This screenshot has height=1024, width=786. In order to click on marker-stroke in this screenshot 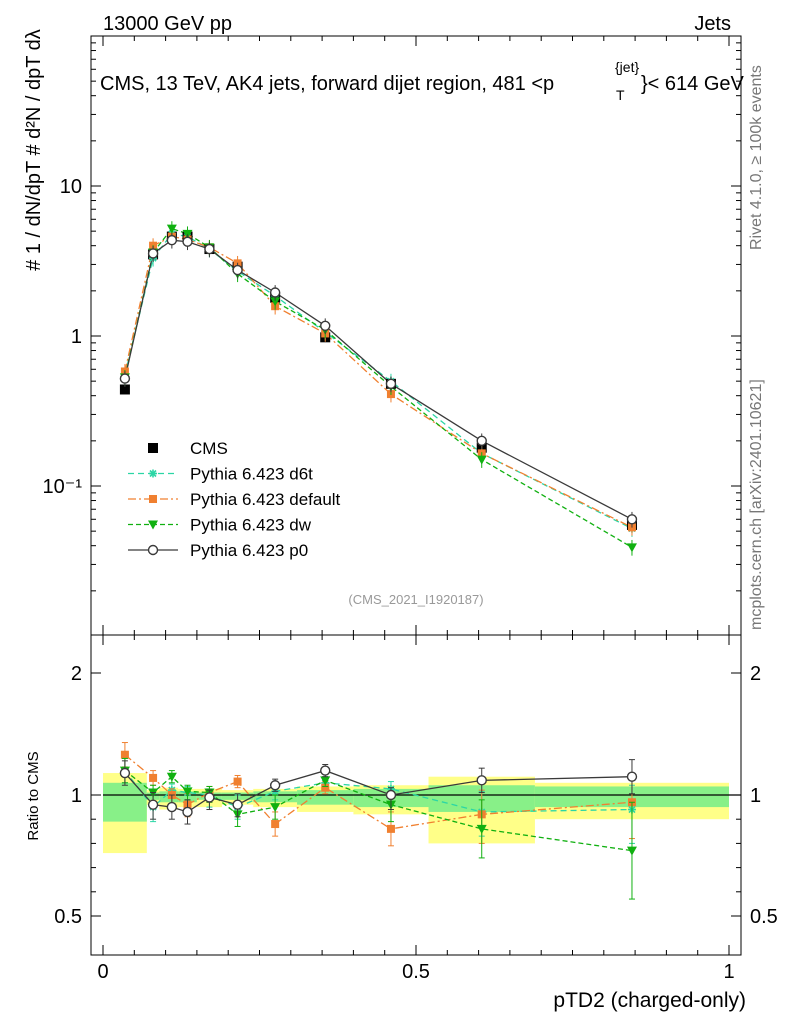, I will do `click(153, 473)`.